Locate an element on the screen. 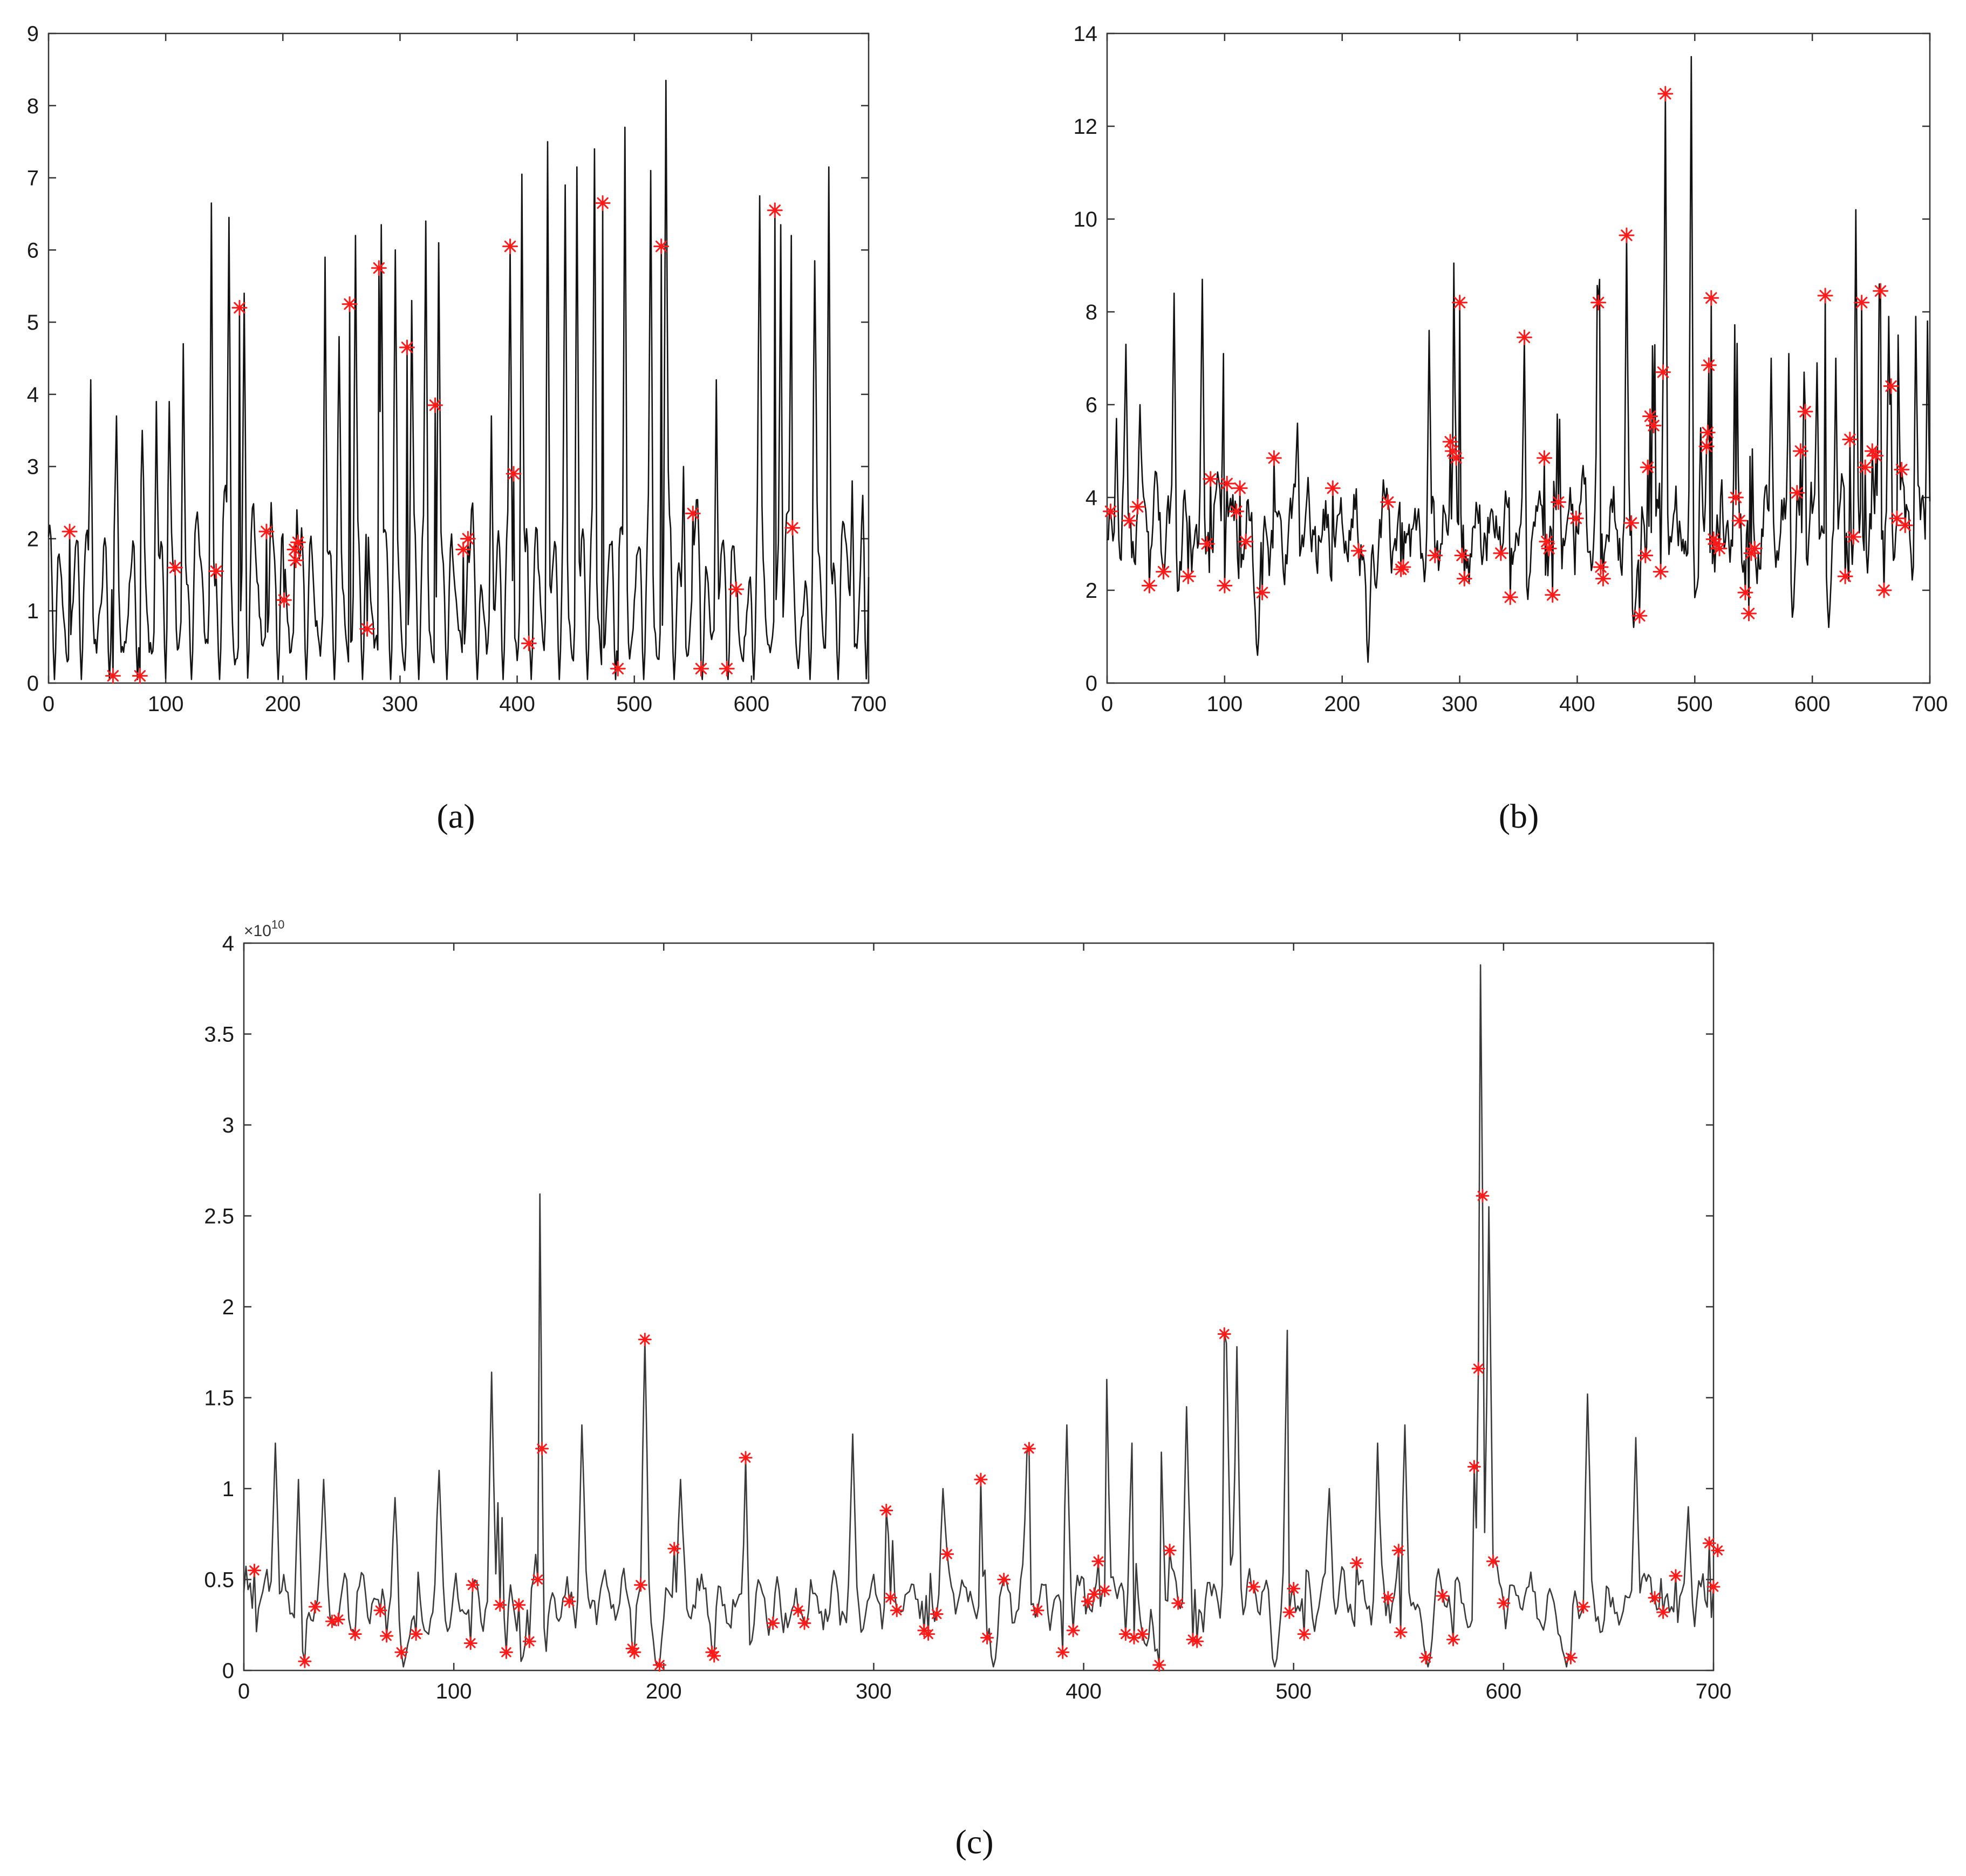 Image resolution: width=1966 pixels, height=1876 pixels. panel-b-x-tick-label: 300 is located at coordinates (1460, 704).